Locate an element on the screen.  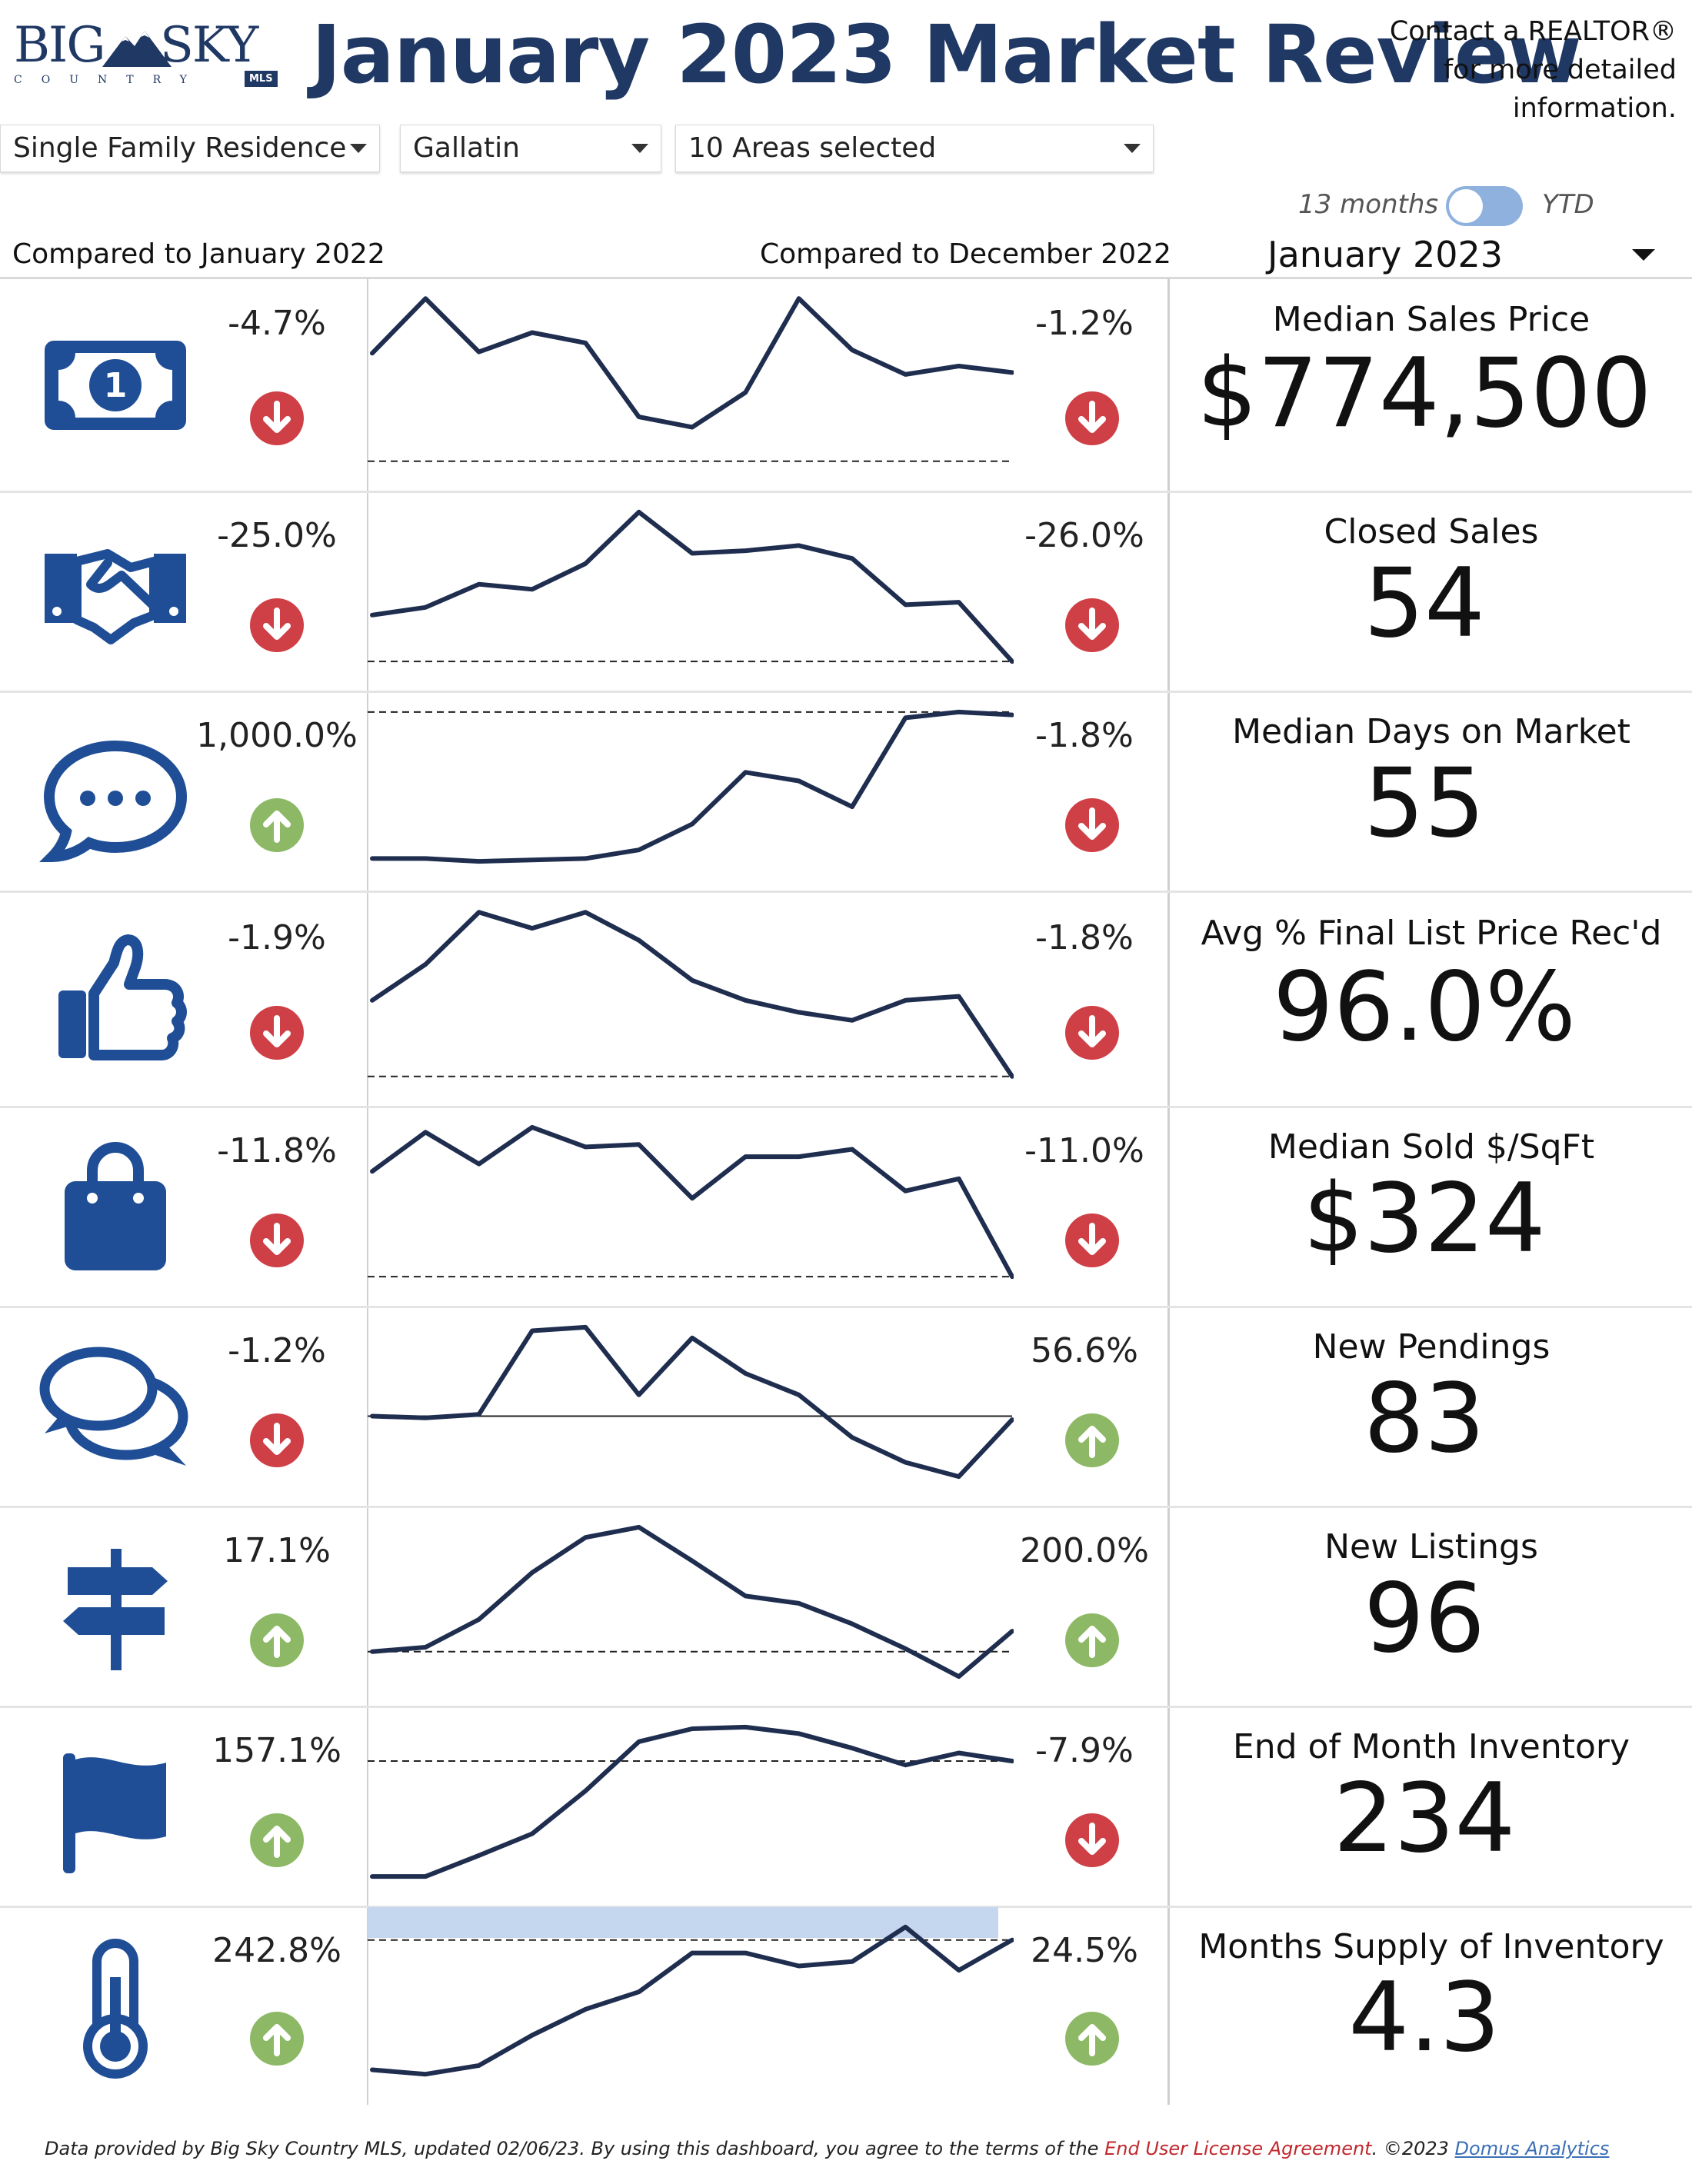
compare-year-label: Compared to January 2022 is located at coordinates (198, 254).